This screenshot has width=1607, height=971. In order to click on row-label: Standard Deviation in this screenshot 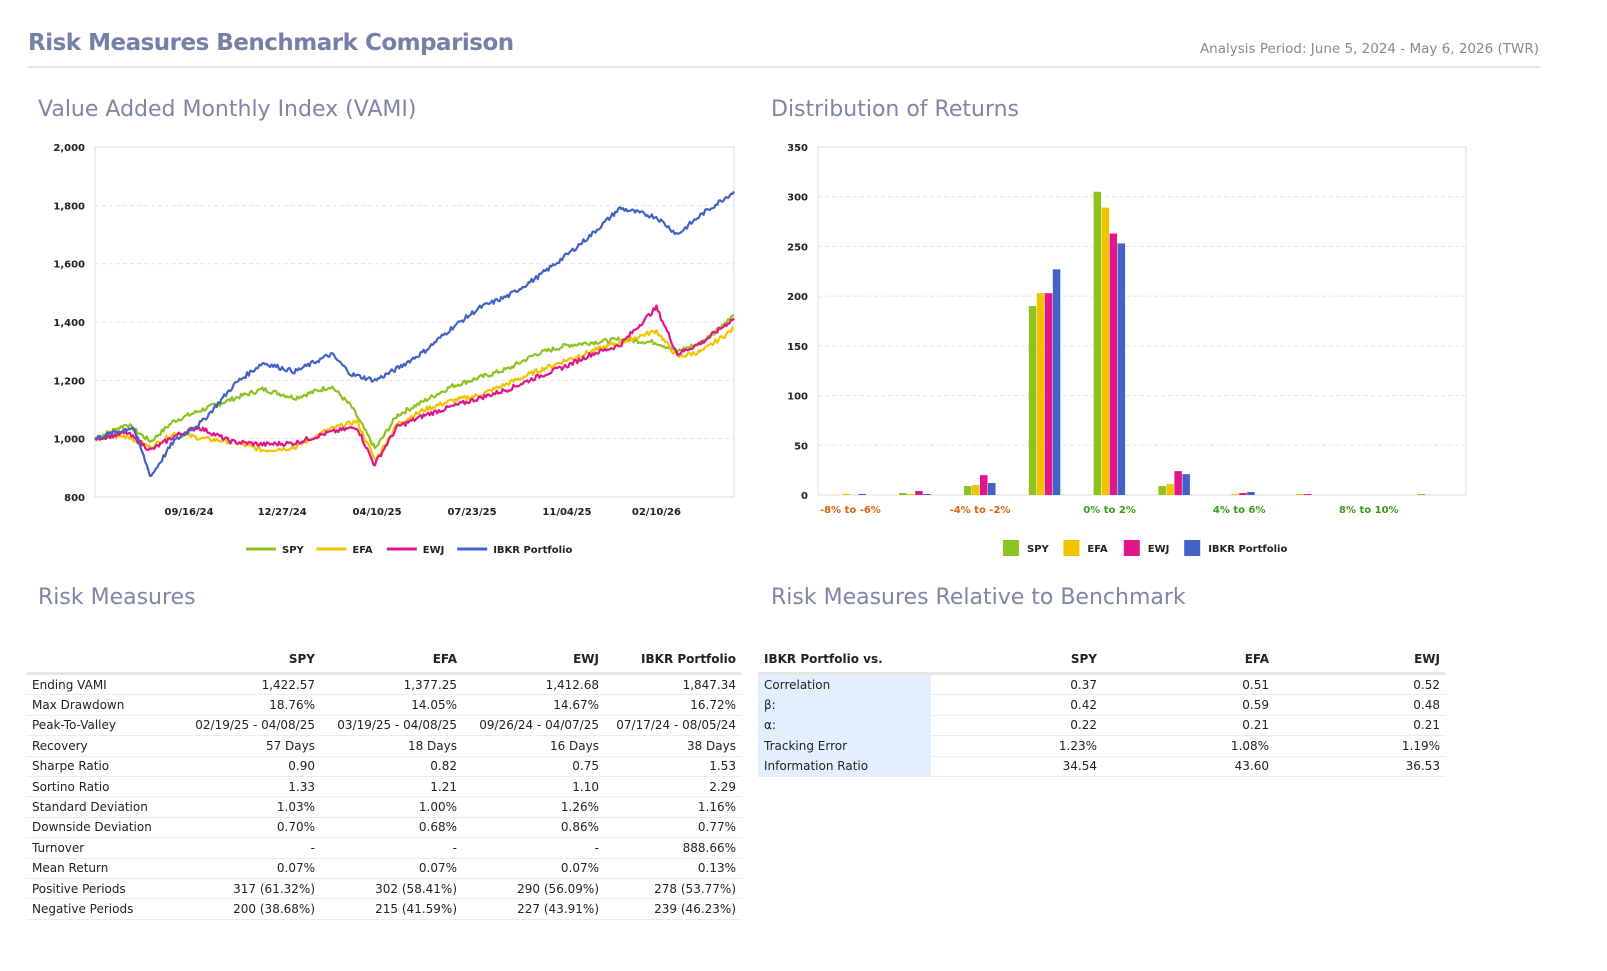, I will do `click(106, 807)`.